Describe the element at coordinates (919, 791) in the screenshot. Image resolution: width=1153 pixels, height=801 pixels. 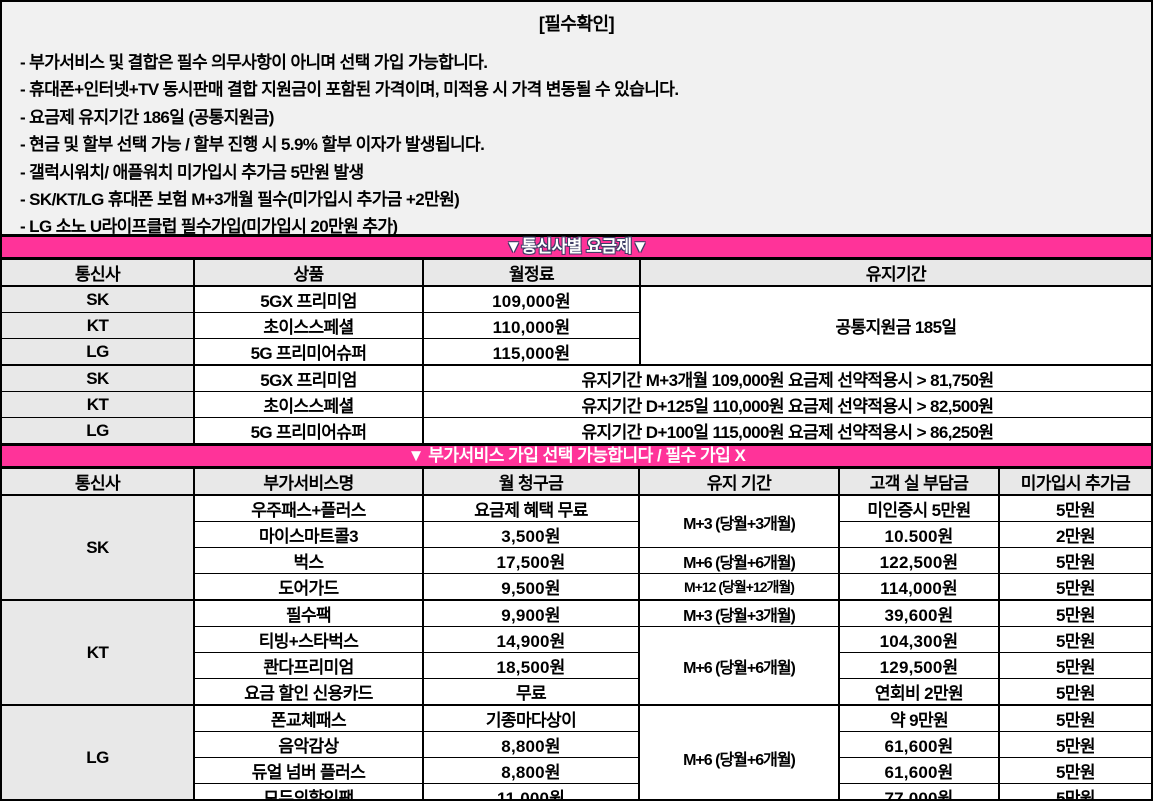
I see `customer-cost-cell: 77,000원` at that location.